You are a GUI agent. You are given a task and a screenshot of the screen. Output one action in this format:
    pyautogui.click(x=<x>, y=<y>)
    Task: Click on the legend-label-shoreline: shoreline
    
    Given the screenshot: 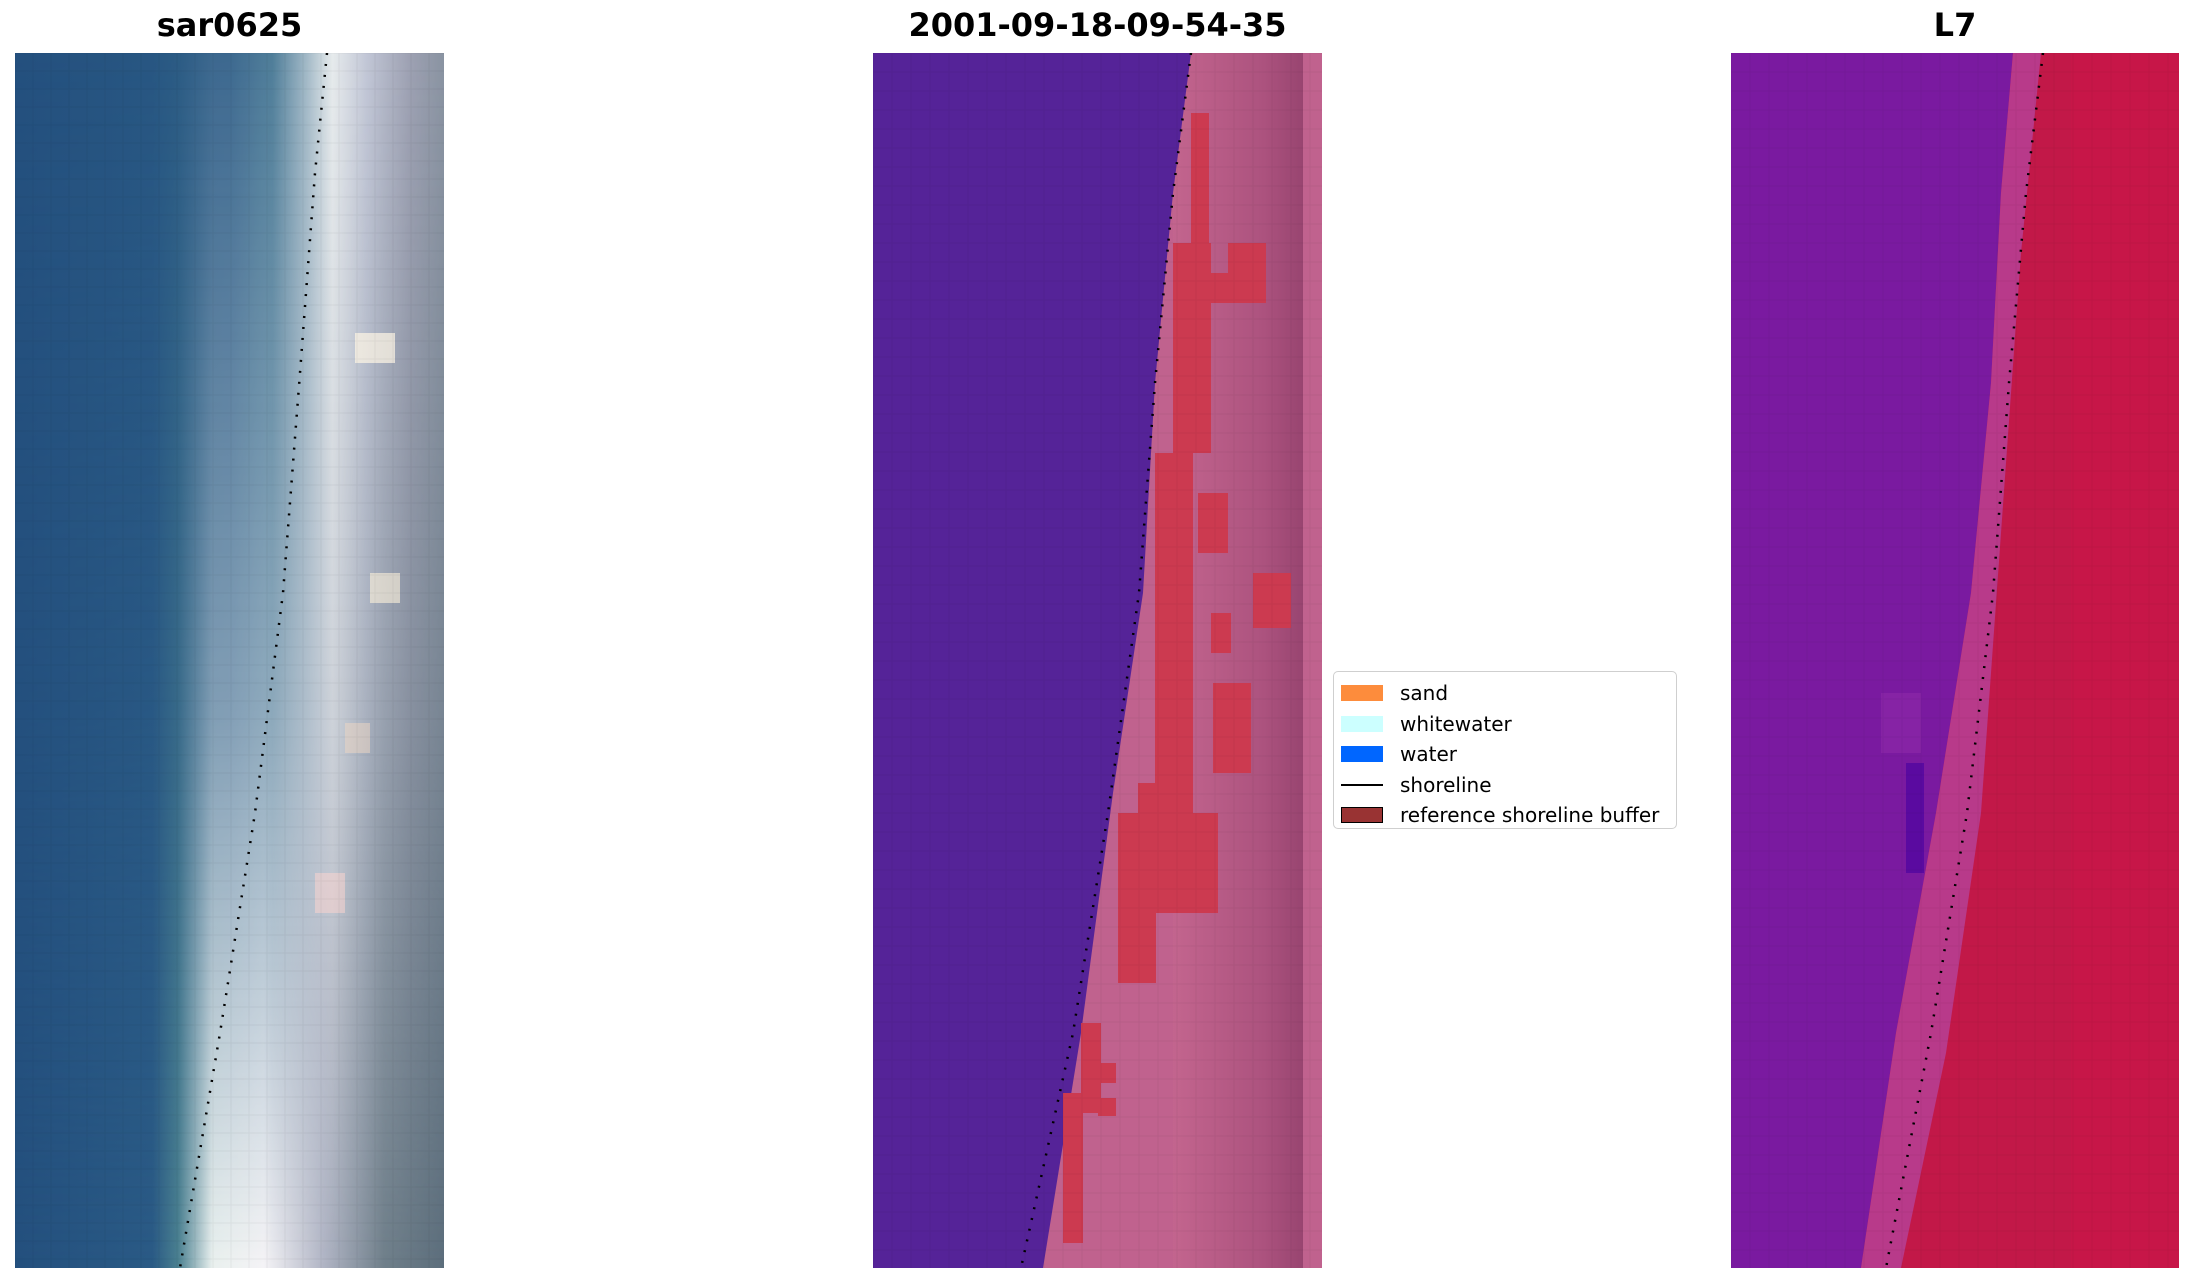 What is the action you would take?
    pyautogui.click(x=1446, y=784)
    